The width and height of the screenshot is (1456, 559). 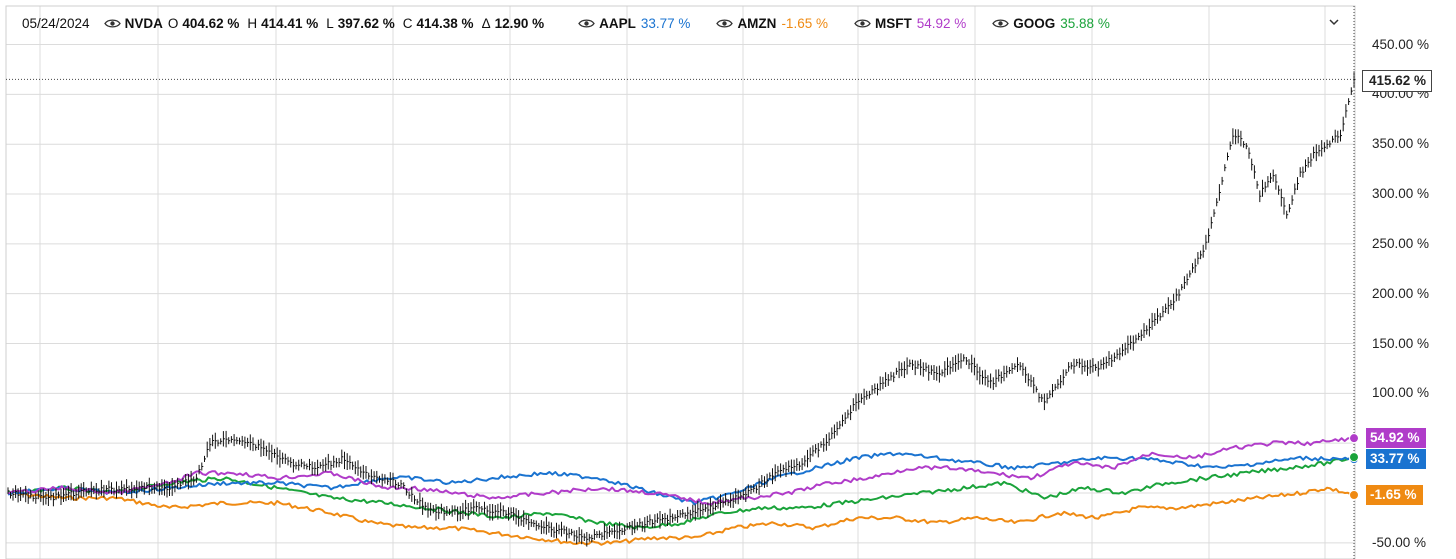 What do you see at coordinates (1354, 466) in the screenshot?
I see `series-endpoints` at bounding box center [1354, 466].